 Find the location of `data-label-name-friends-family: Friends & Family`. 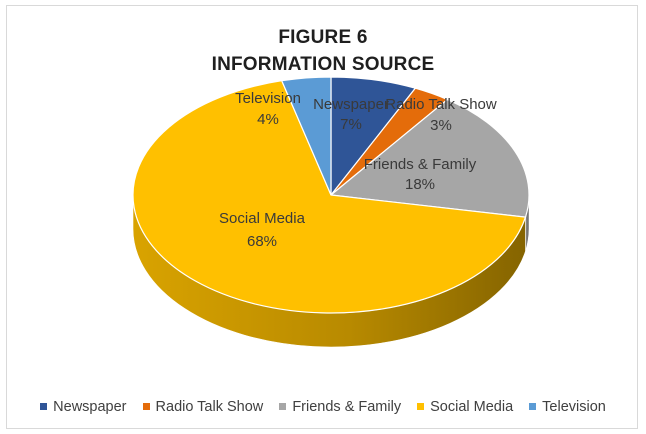

data-label-name-friends-family: Friends & Family is located at coordinates (420, 164).